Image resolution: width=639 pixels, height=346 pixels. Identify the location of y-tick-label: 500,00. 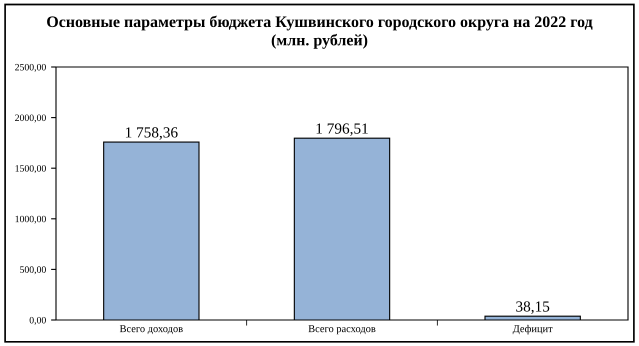
(33, 270).